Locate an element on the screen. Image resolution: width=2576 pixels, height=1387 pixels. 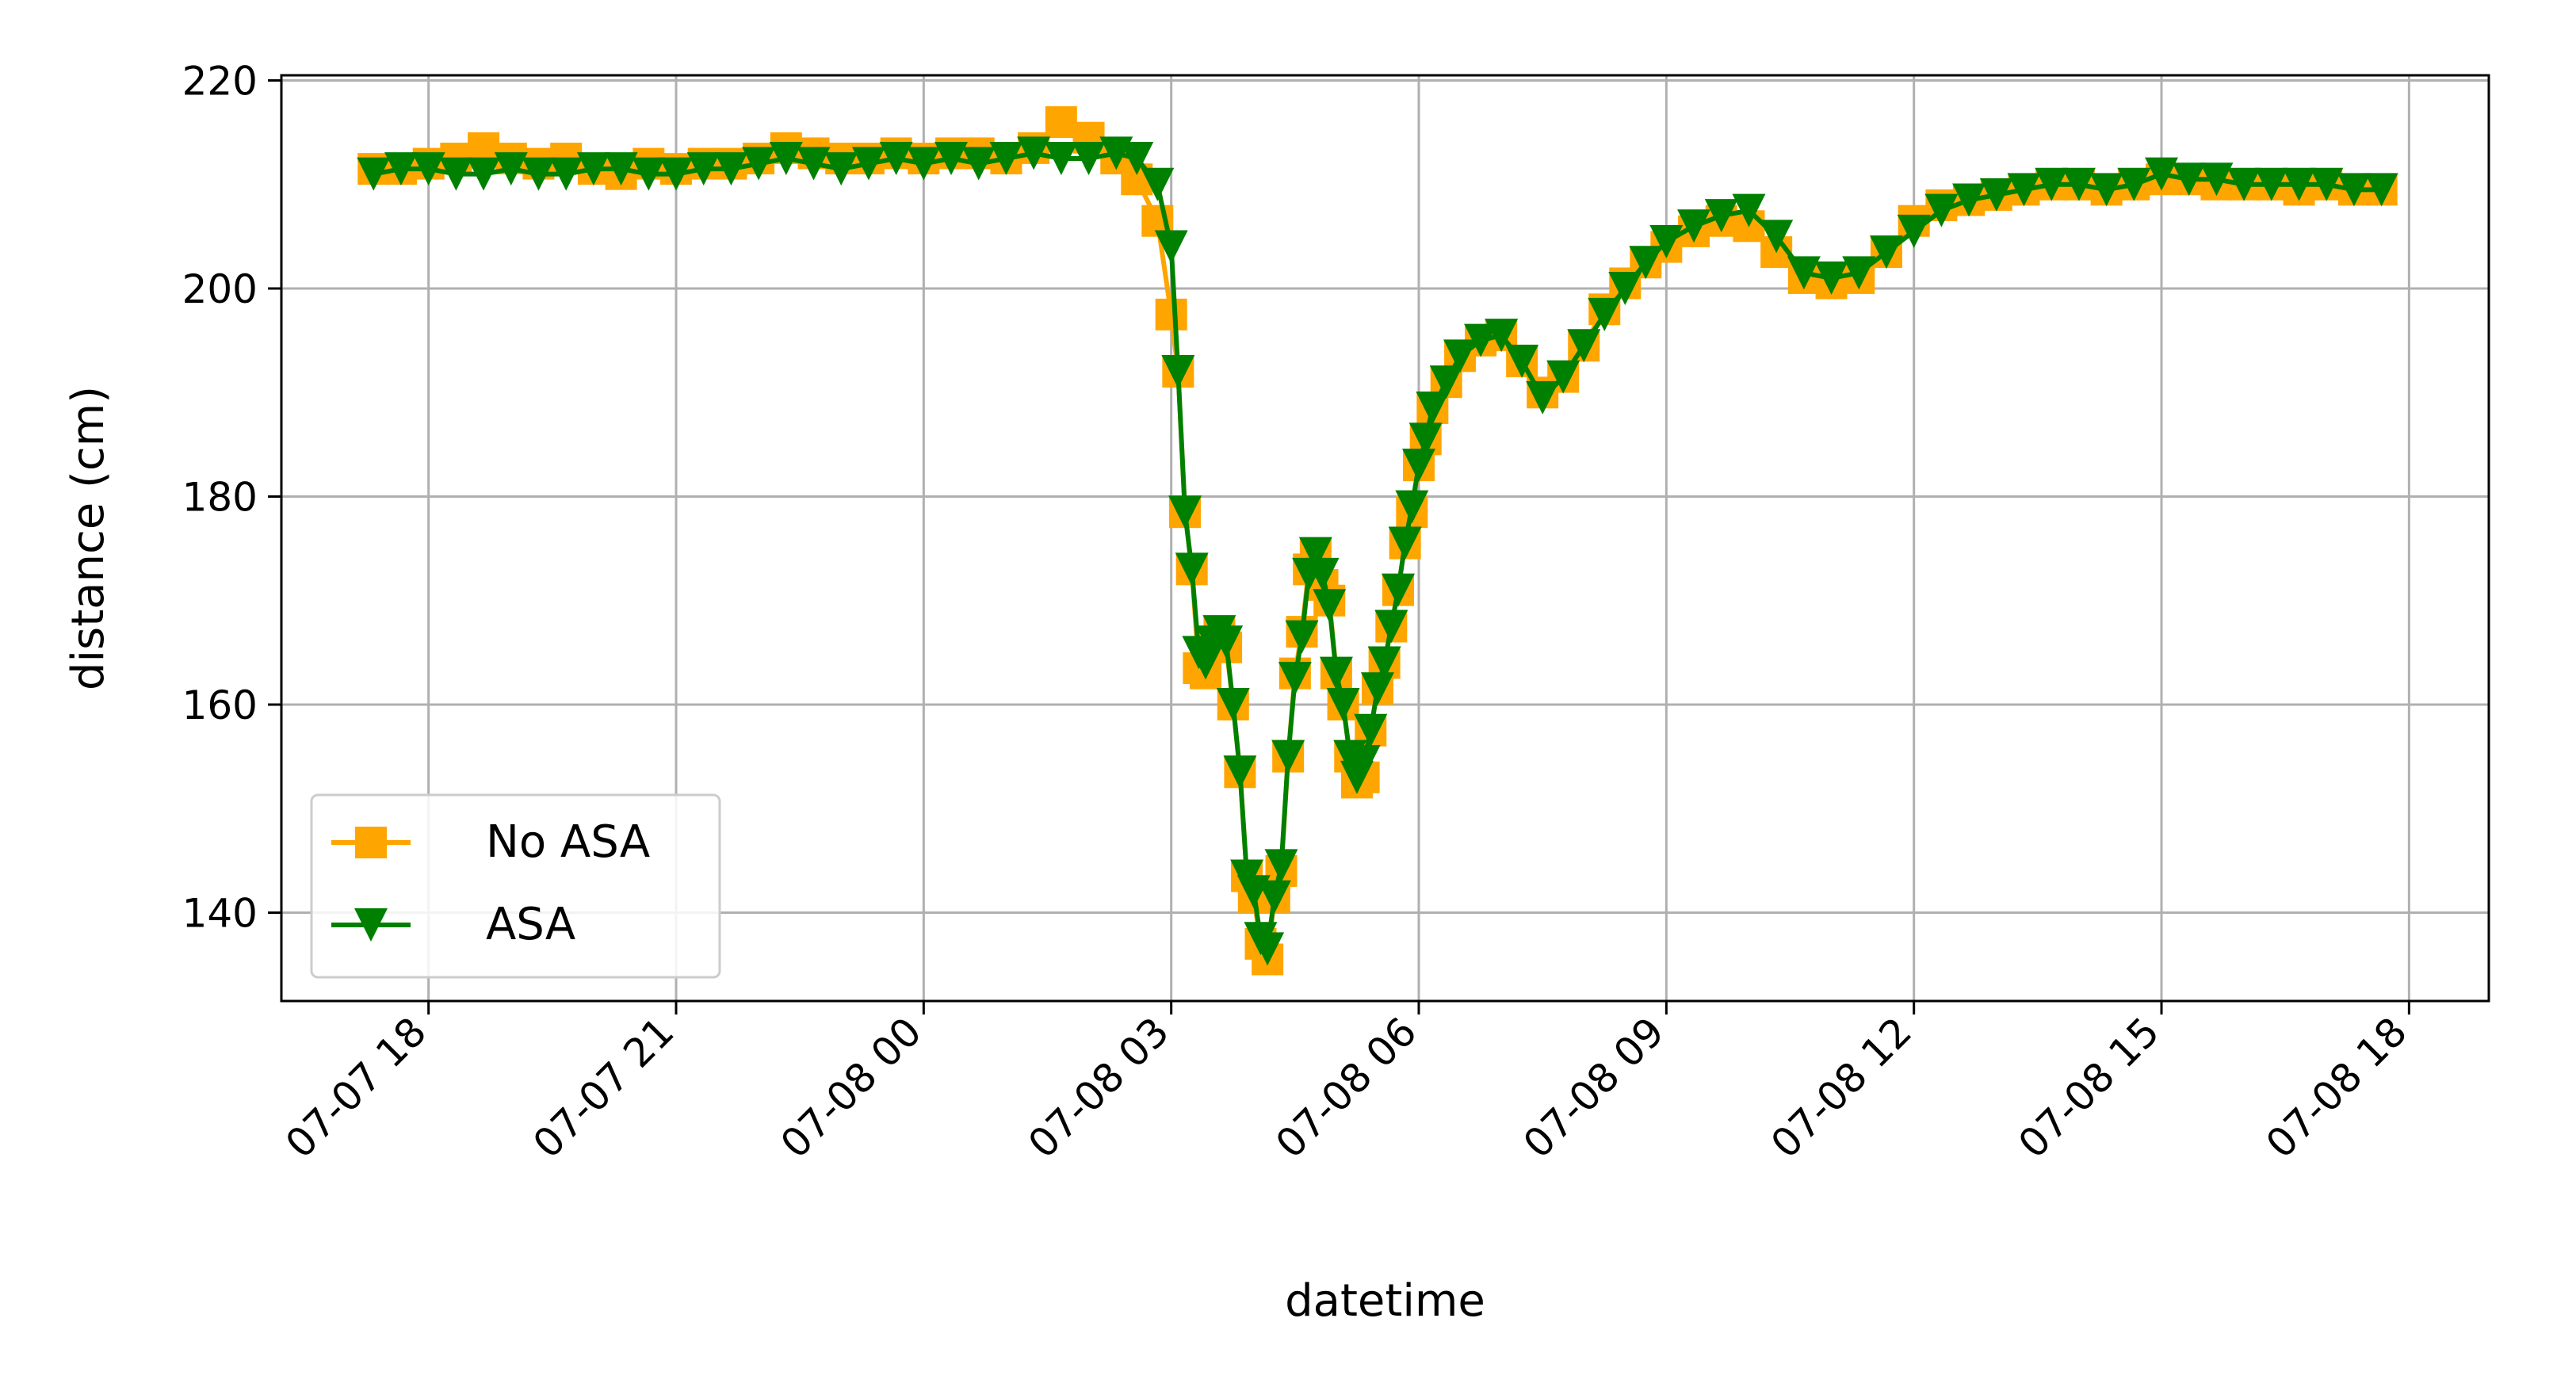
legend-label: No ASA is located at coordinates (568, 842).